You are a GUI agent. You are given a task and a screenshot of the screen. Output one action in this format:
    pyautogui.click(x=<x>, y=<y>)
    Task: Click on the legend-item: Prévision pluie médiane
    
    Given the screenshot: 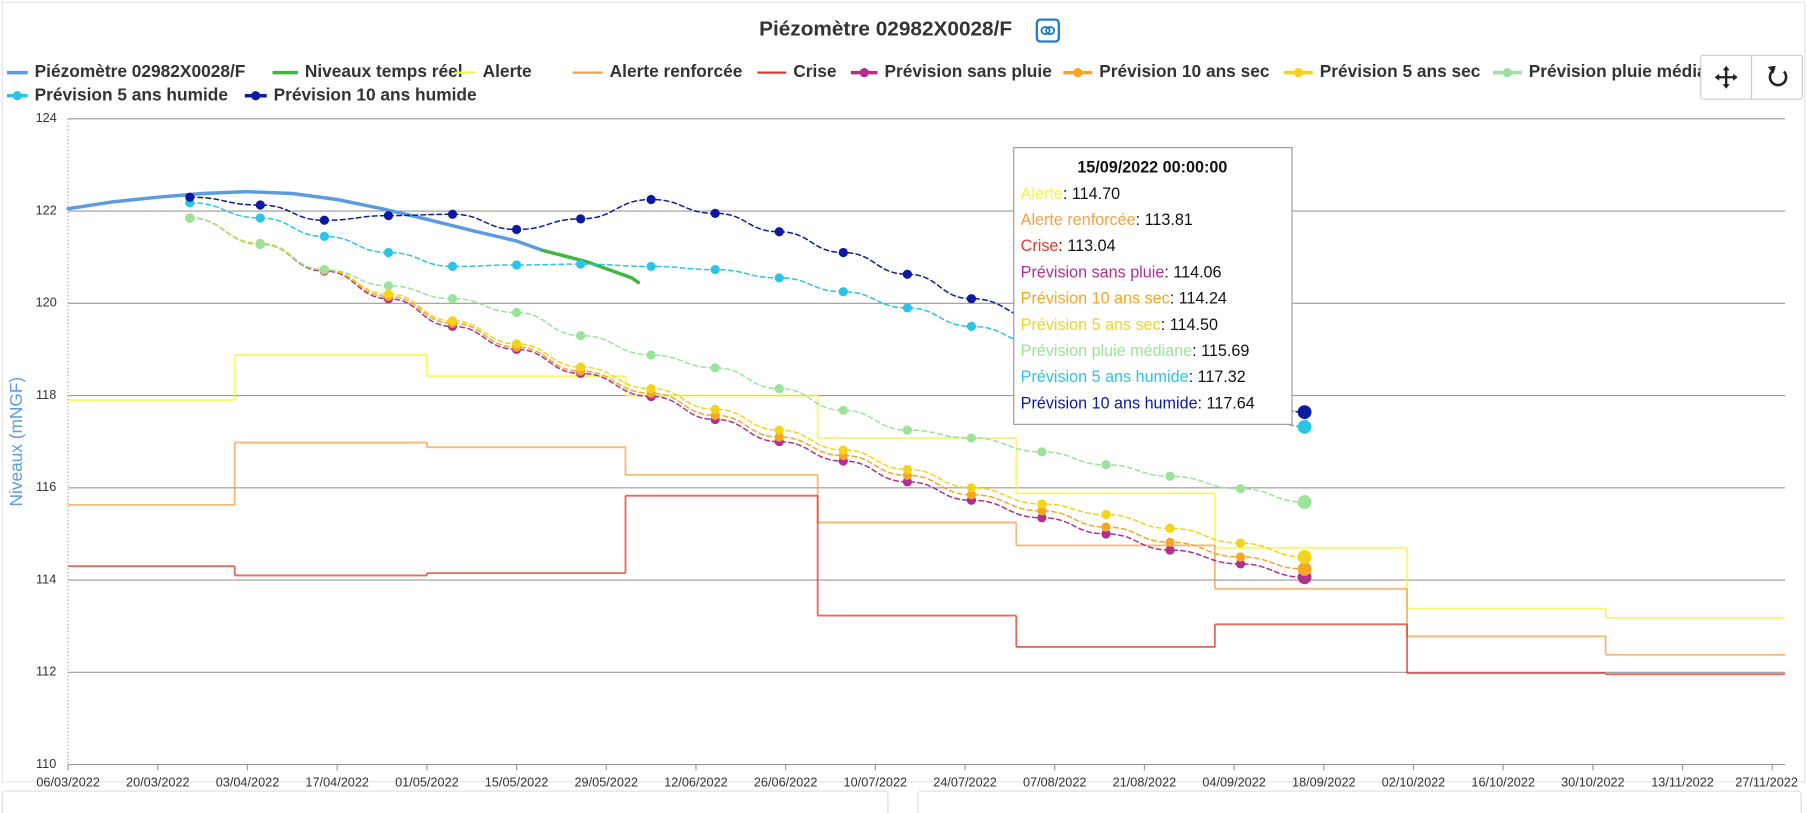 What is the action you would take?
    pyautogui.click(x=1610, y=71)
    